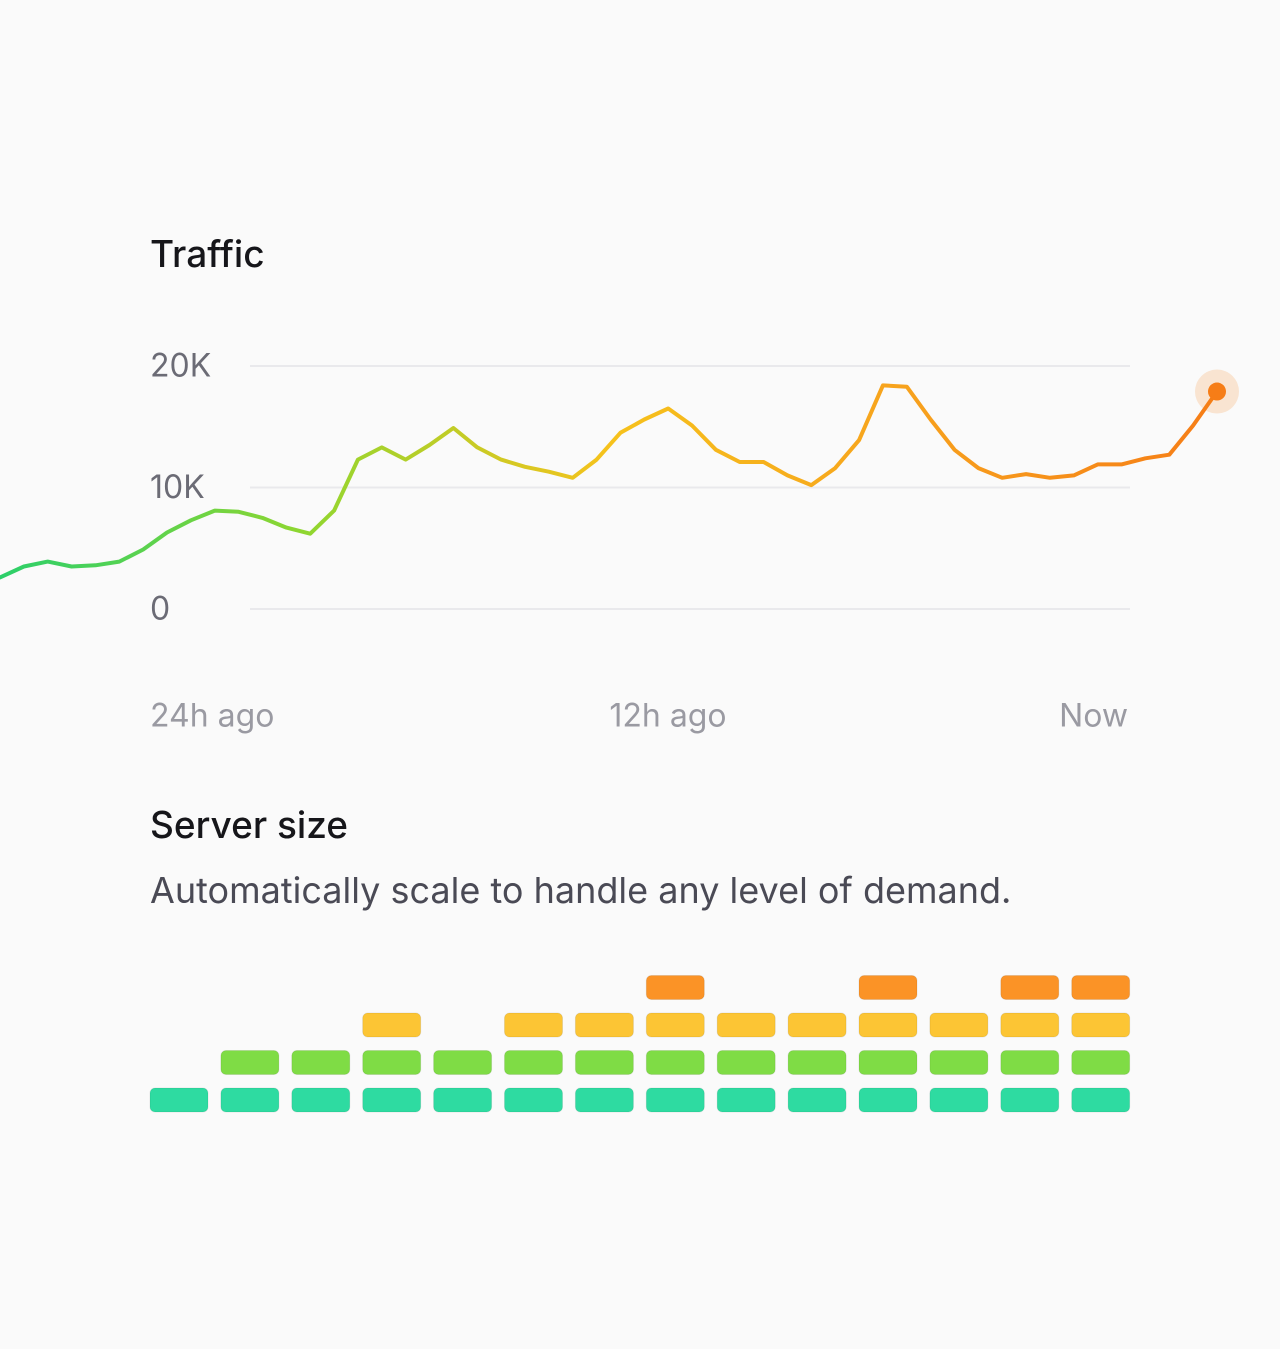 The height and width of the screenshot is (1349, 1280). Describe the element at coordinates (207, 253) in the screenshot. I see `chart-title: Traffic` at that location.